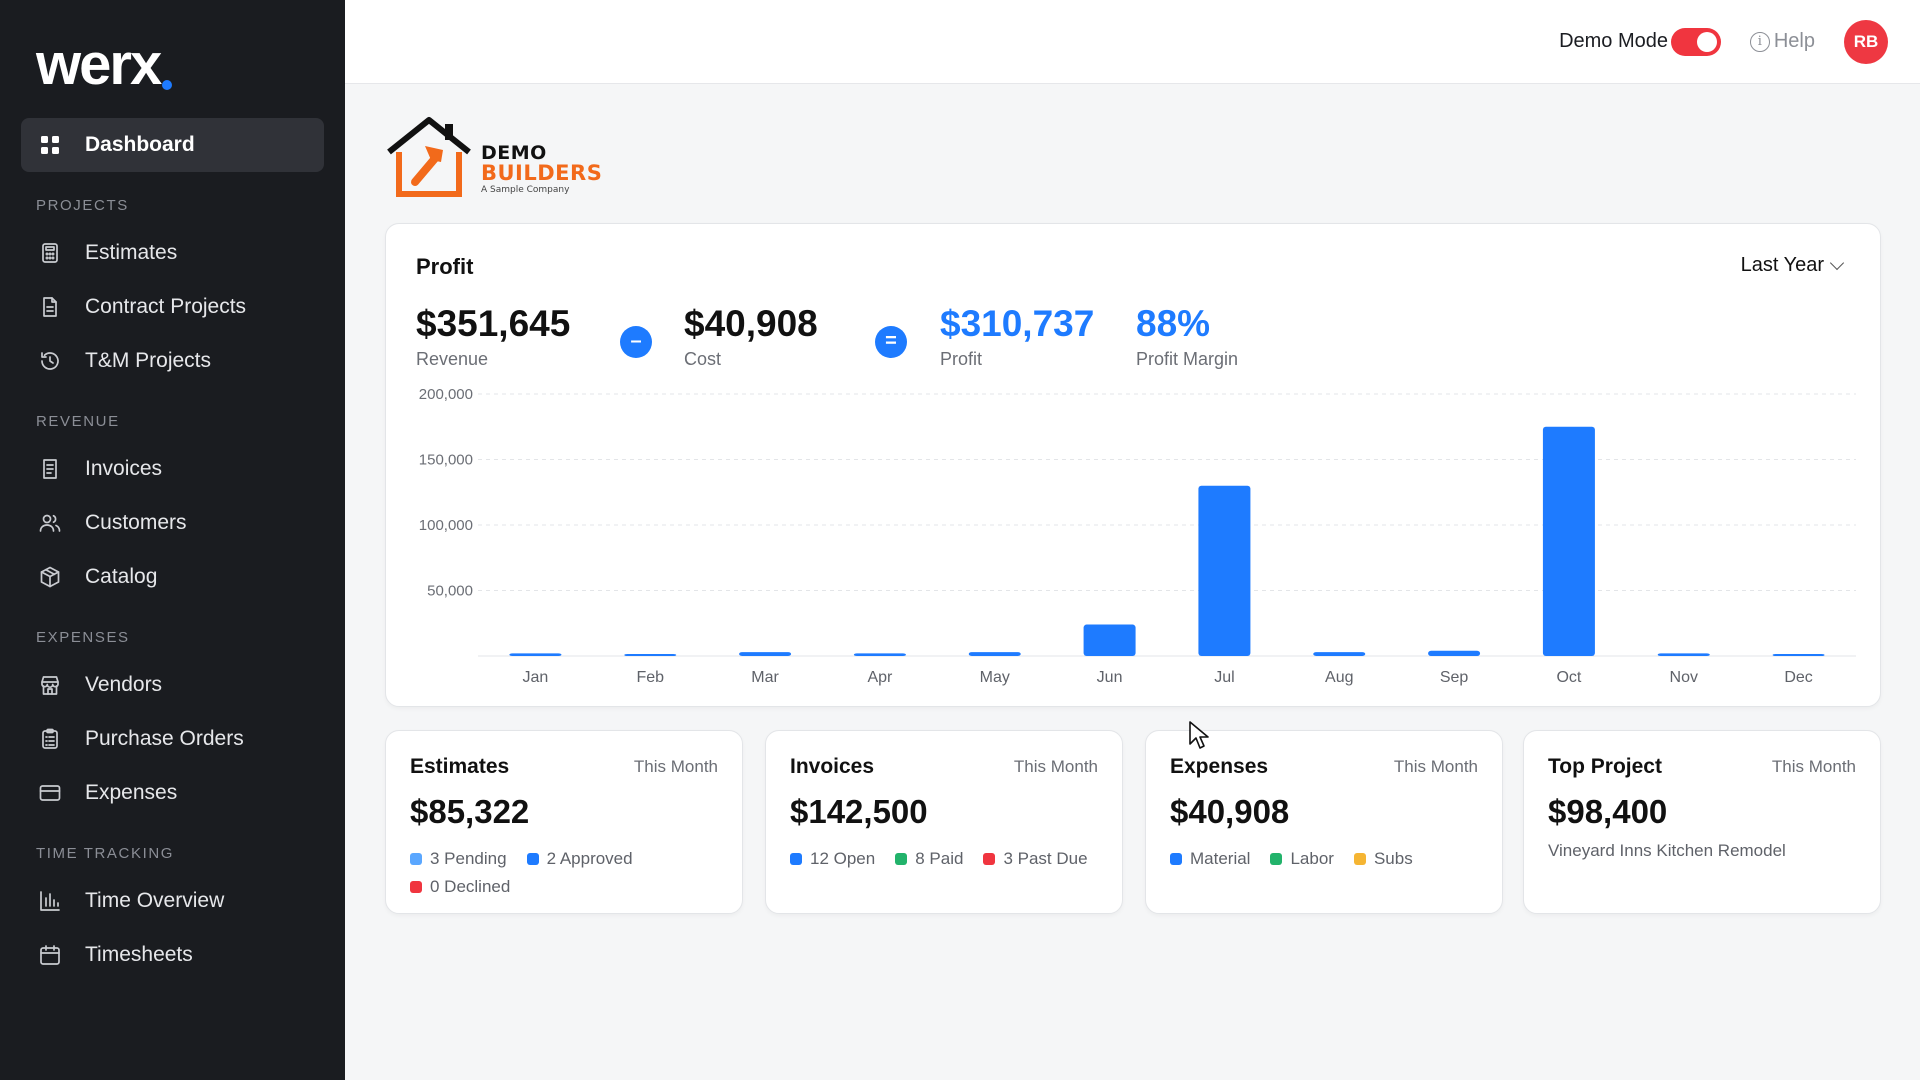  I want to click on demo-mode-label: Demo Mode, so click(1613, 41).